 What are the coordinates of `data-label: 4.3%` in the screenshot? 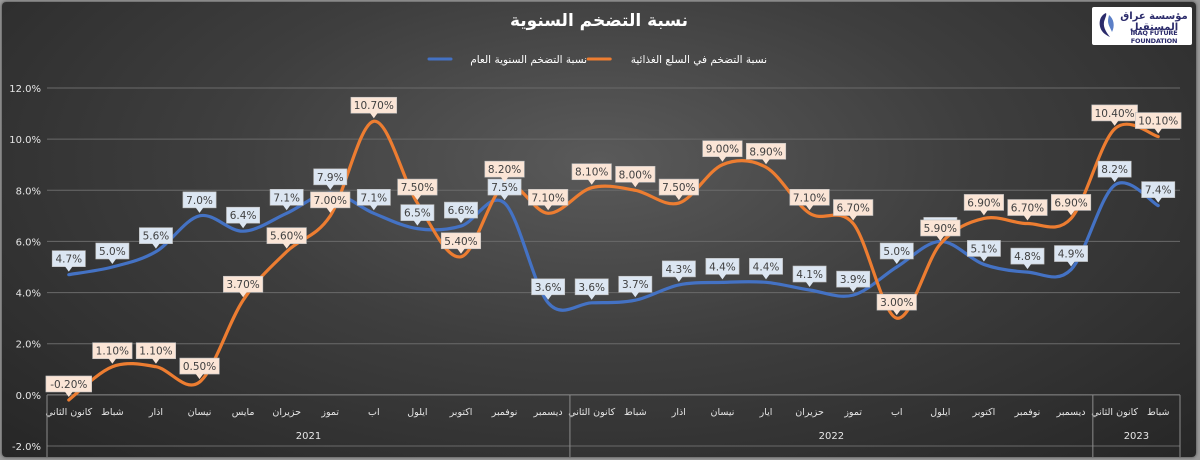 It's located at (678, 271).